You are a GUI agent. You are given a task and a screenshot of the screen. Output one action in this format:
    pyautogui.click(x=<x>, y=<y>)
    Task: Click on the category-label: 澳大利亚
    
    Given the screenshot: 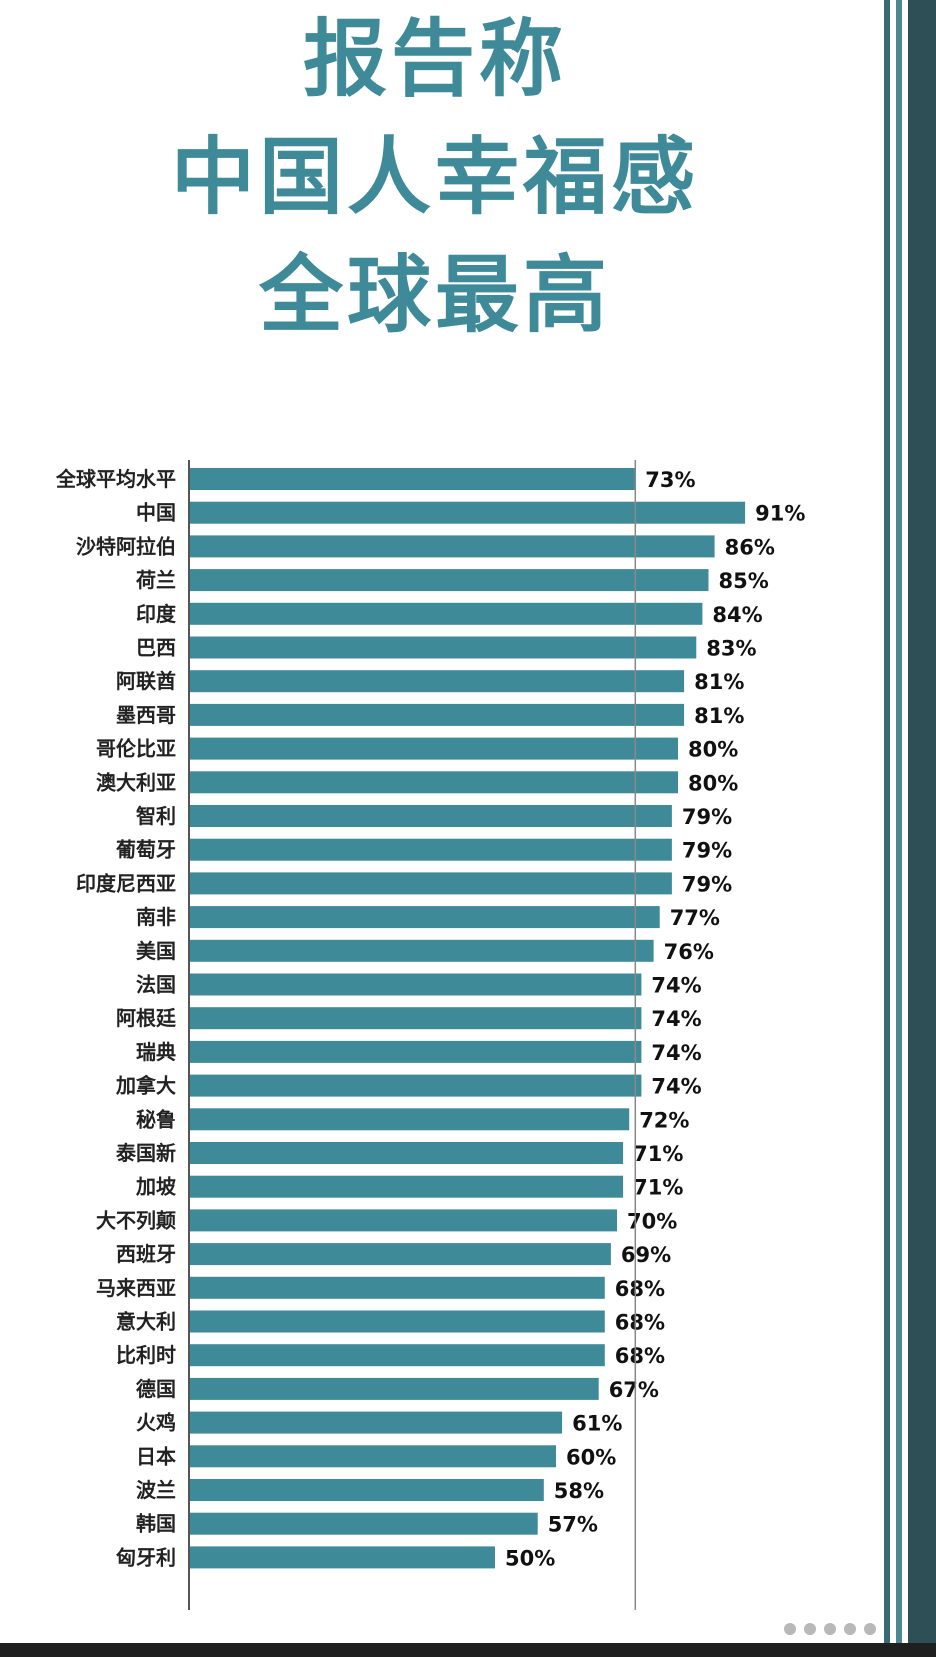 What is the action you would take?
    pyautogui.click(x=136, y=782)
    